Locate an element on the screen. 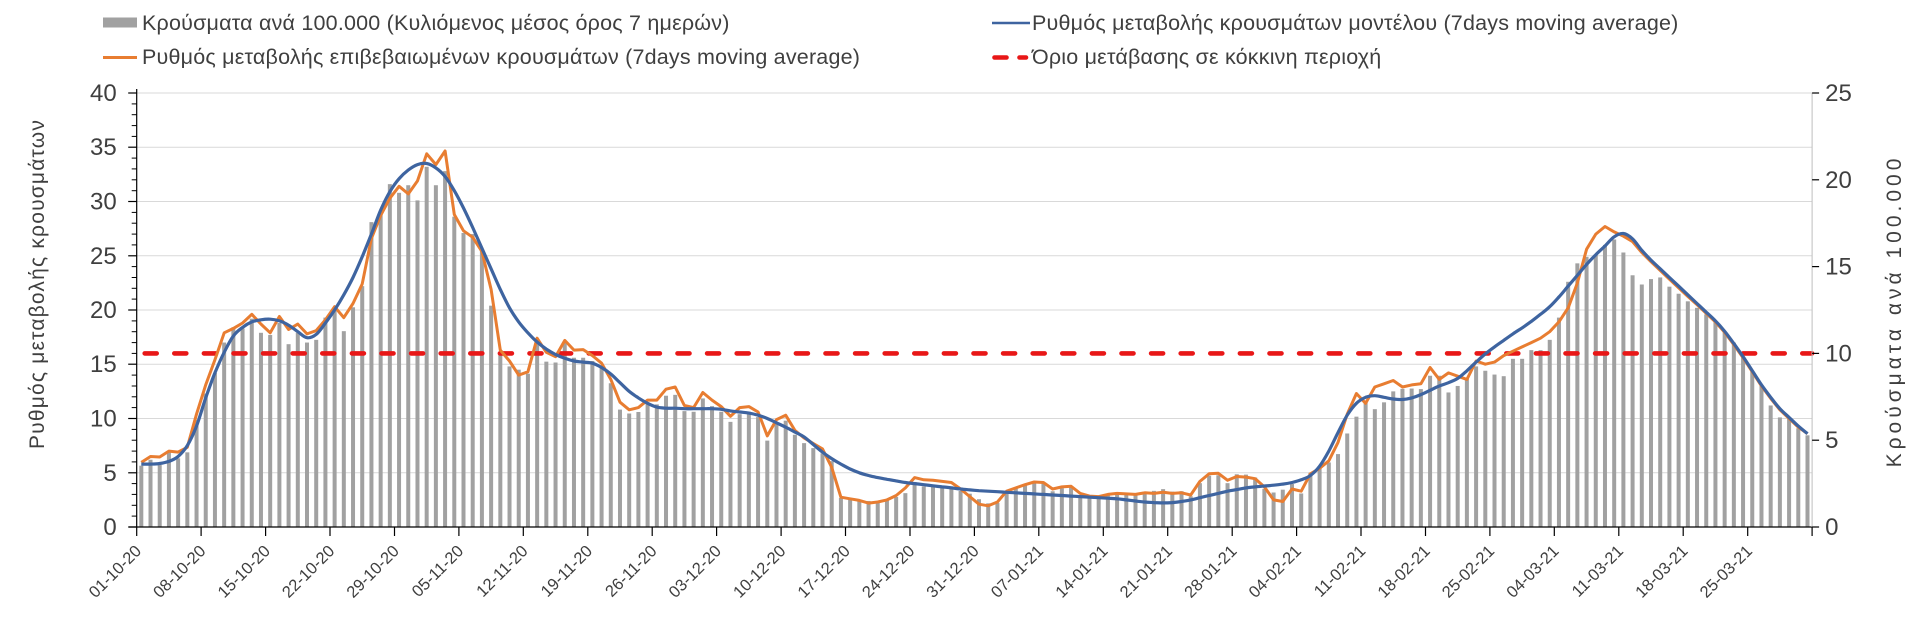 The image size is (1920, 632). svg-text: 14-01-21 is located at coordinates (1081, 571).